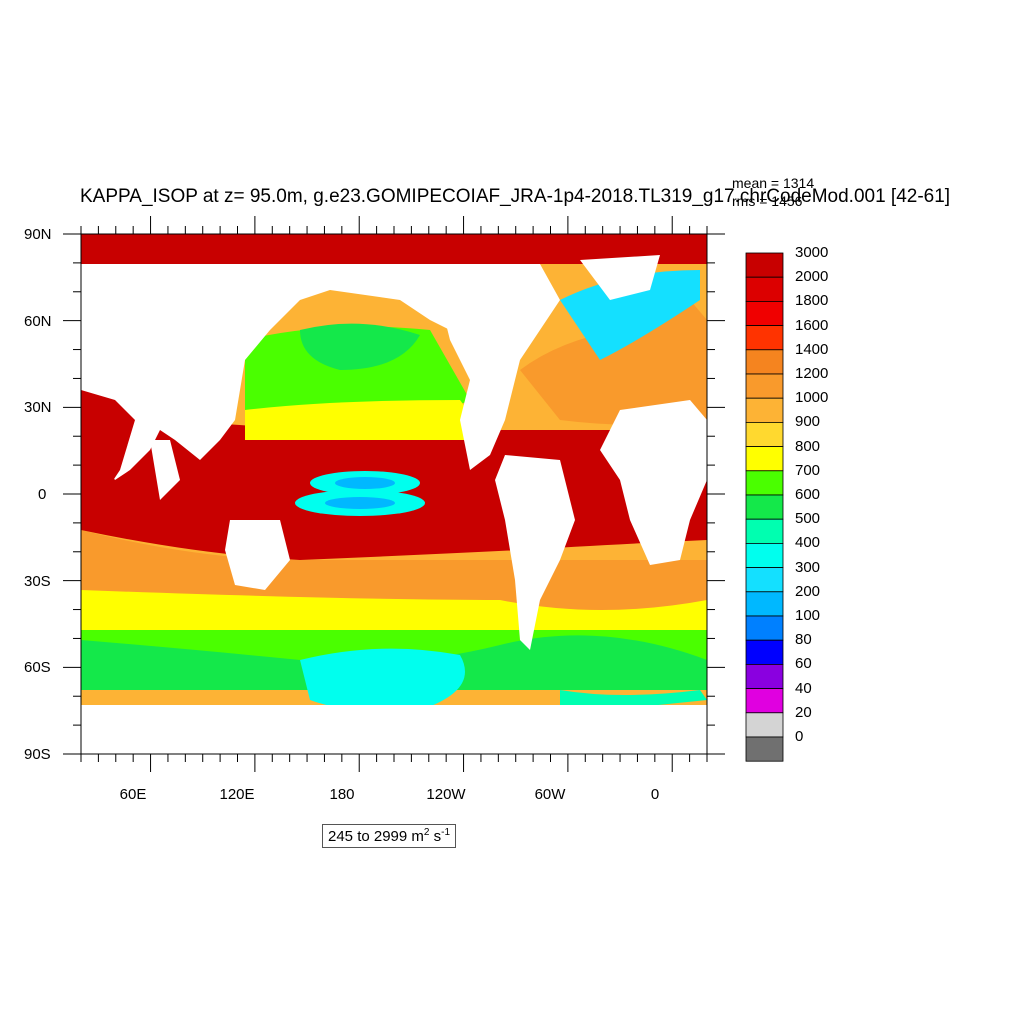  What do you see at coordinates (812, 398) in the screenshot?
I see `colorbar-label: 1000` at bounding box center [812, 398].